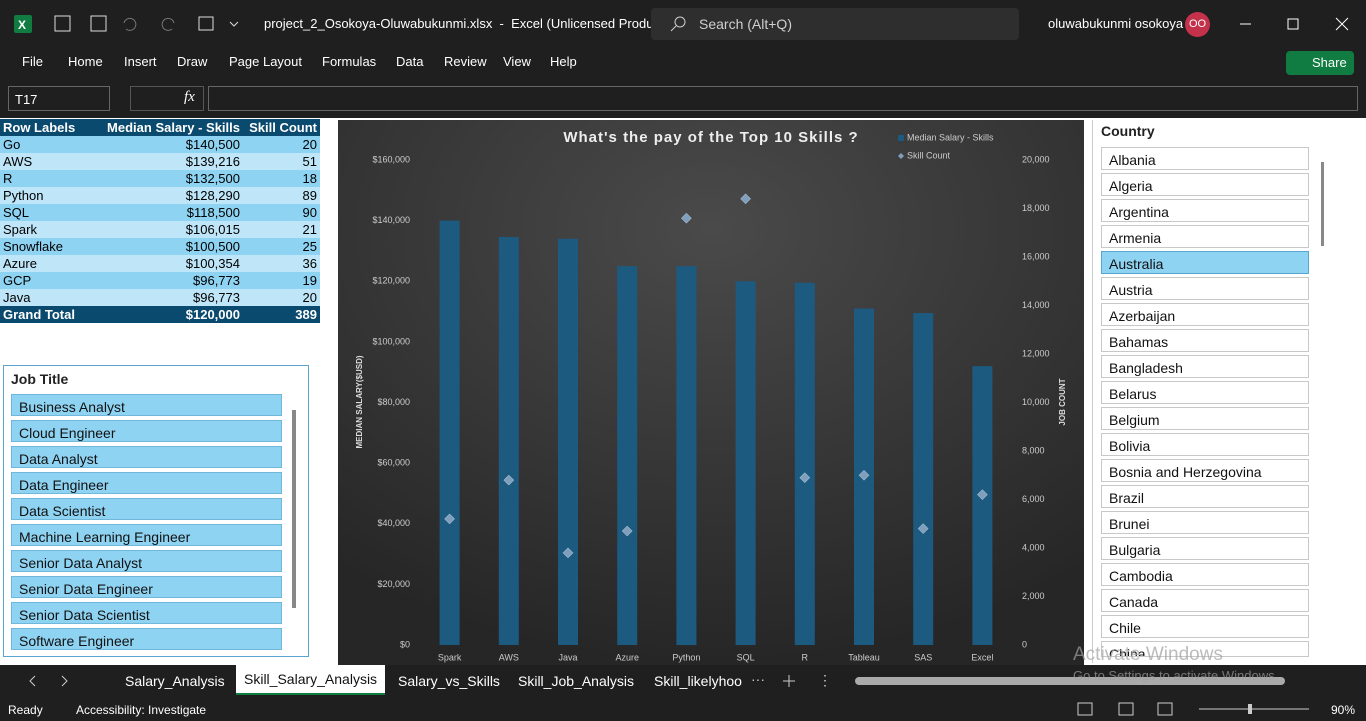  What do you see at coordinates (32, 681) in the screenshot?
I see `prev-sheet` at bounding box center [32, 681].